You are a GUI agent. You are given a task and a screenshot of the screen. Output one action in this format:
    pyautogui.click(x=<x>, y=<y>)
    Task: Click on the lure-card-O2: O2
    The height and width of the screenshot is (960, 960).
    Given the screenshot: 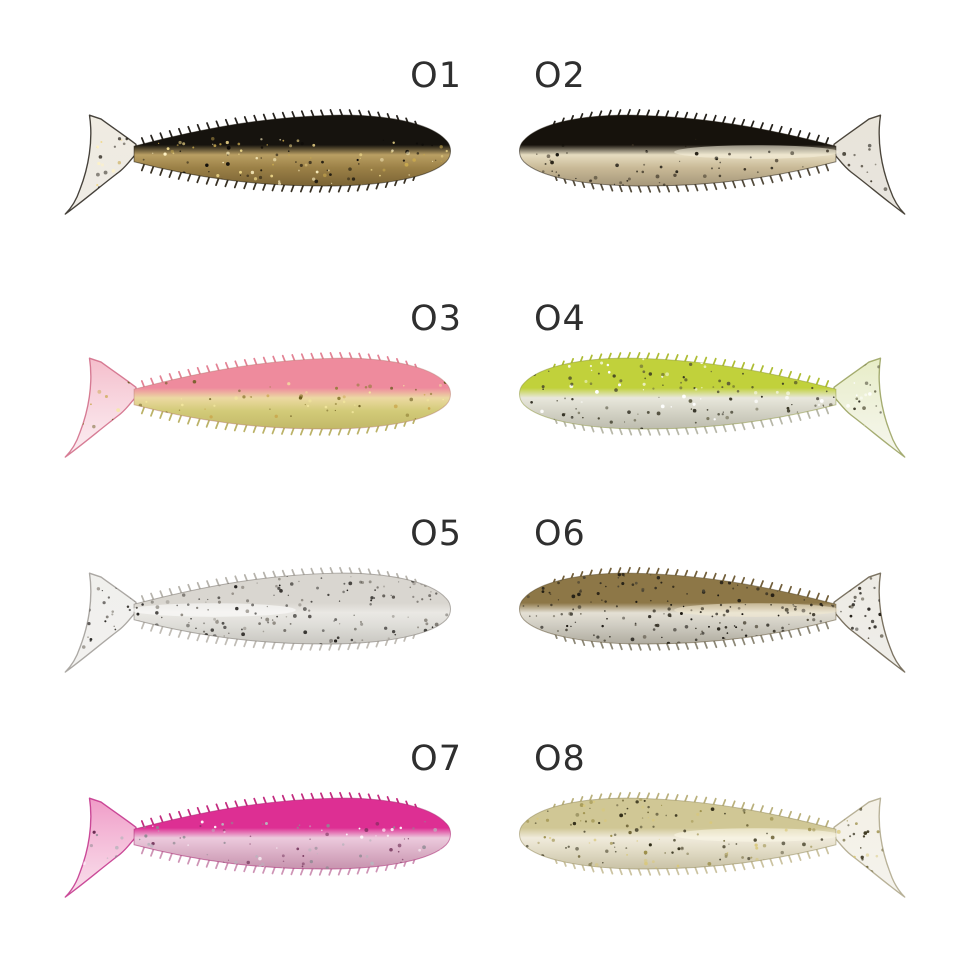 What is the action you would take?
    pyautogui.click(x=714, y=136)
    